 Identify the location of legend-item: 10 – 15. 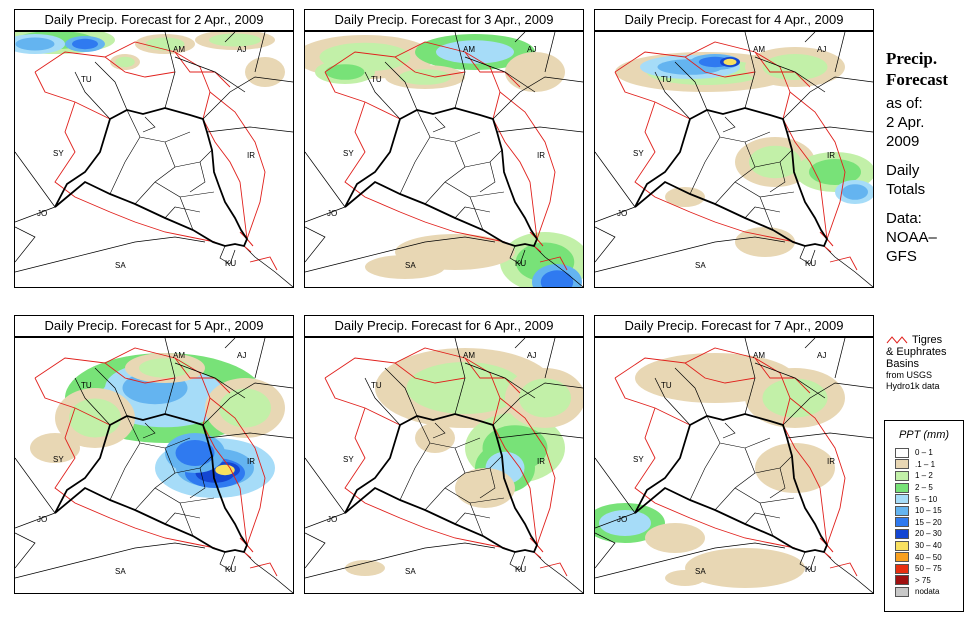
(924, 511).